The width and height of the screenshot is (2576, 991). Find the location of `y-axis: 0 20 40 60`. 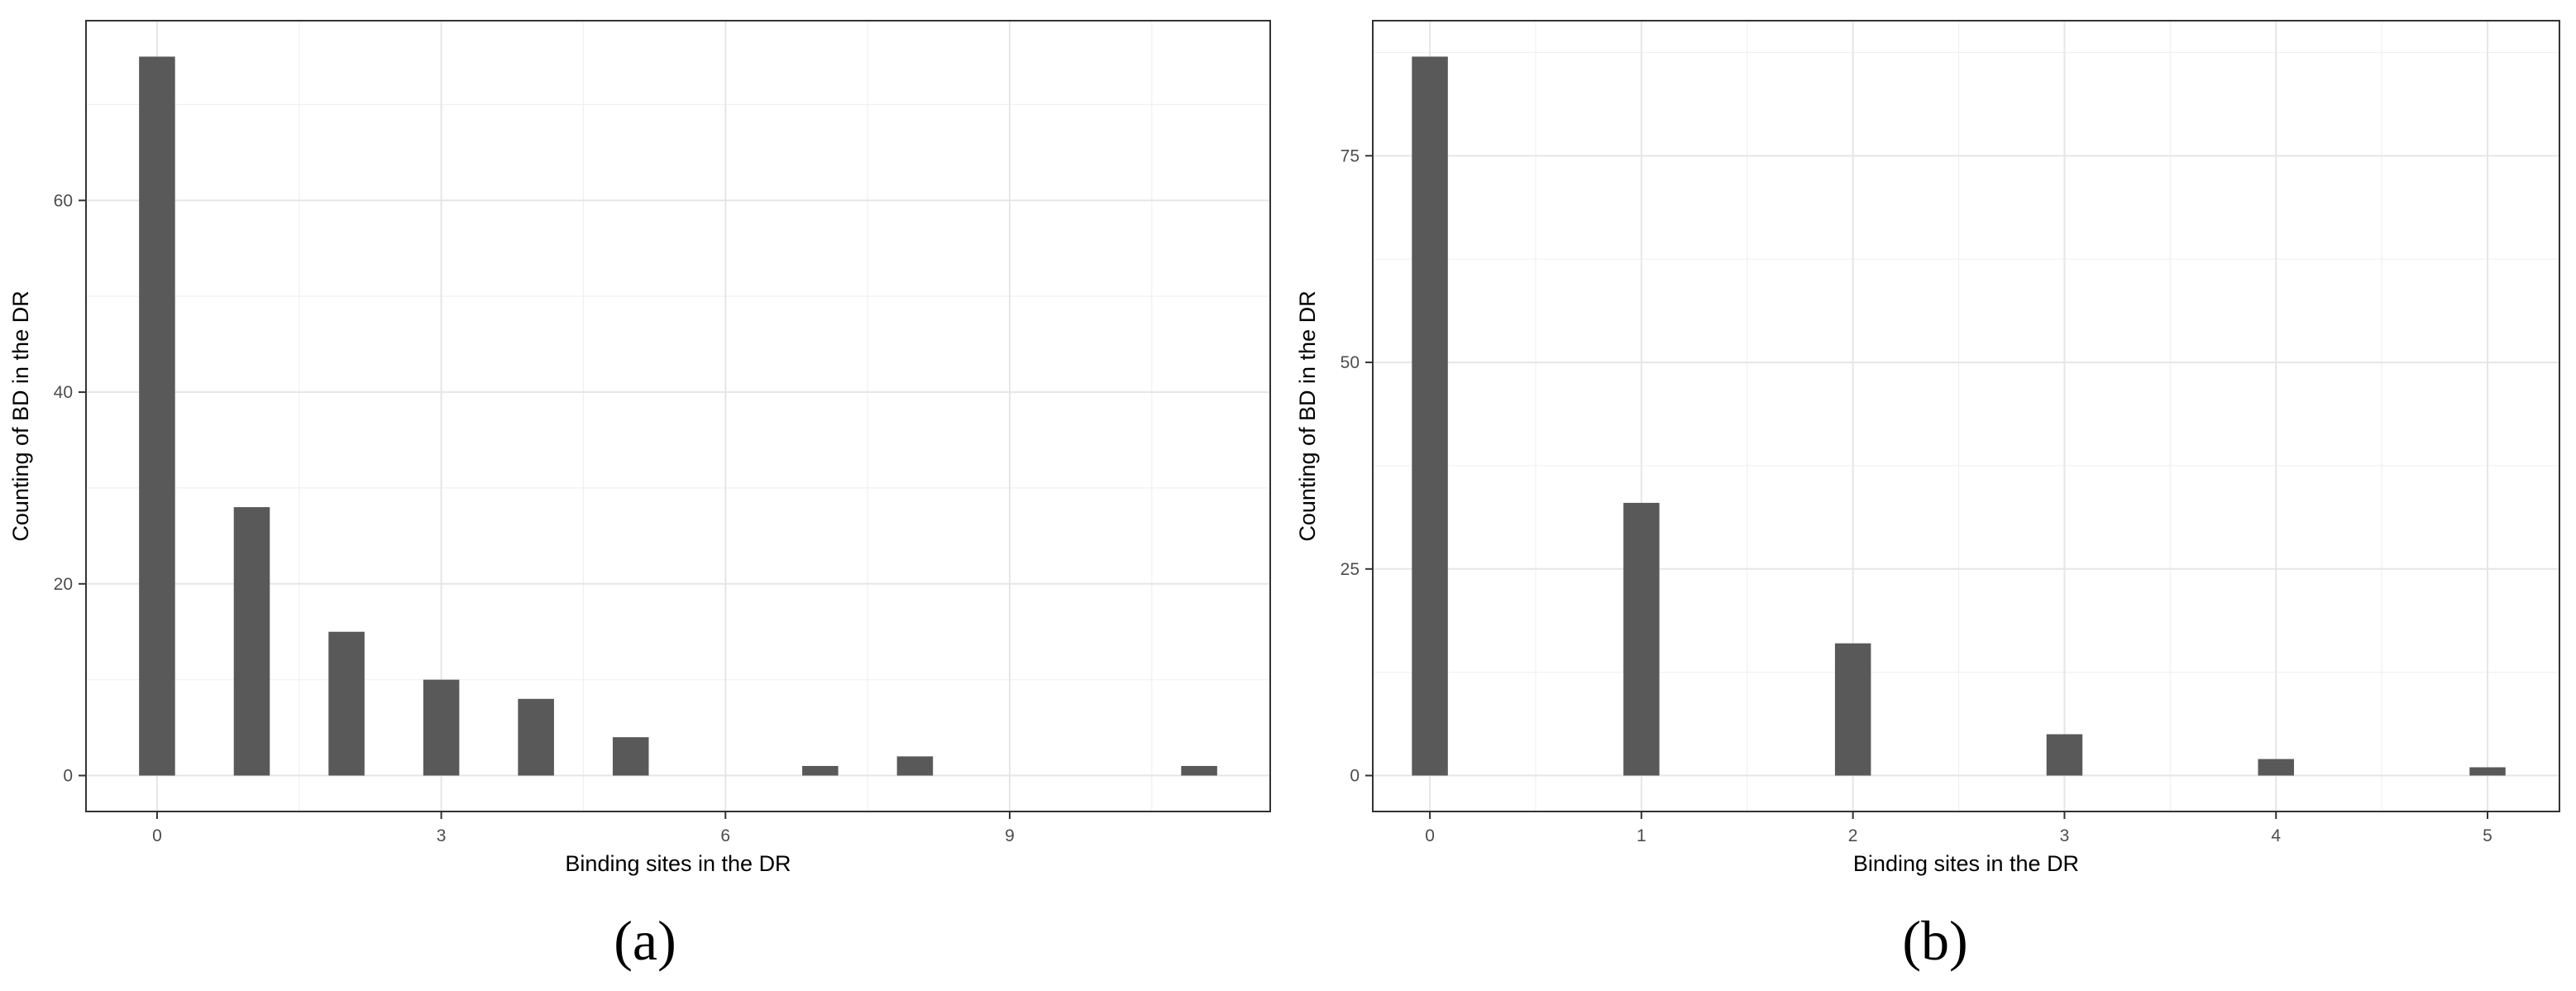

y-axis: 0 20 40 60 is located at coordinates (70, 488).